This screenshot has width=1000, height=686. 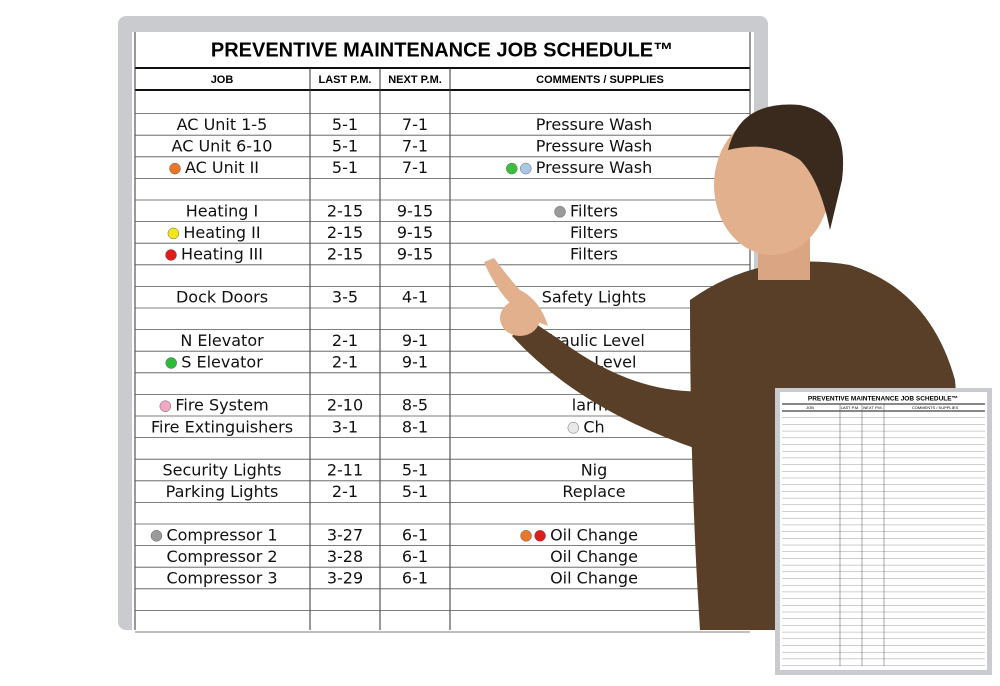 What do you see at coordinates (593, 491) in the screenshot?
I see `comment: Replace` at bounding box center [593, 491].